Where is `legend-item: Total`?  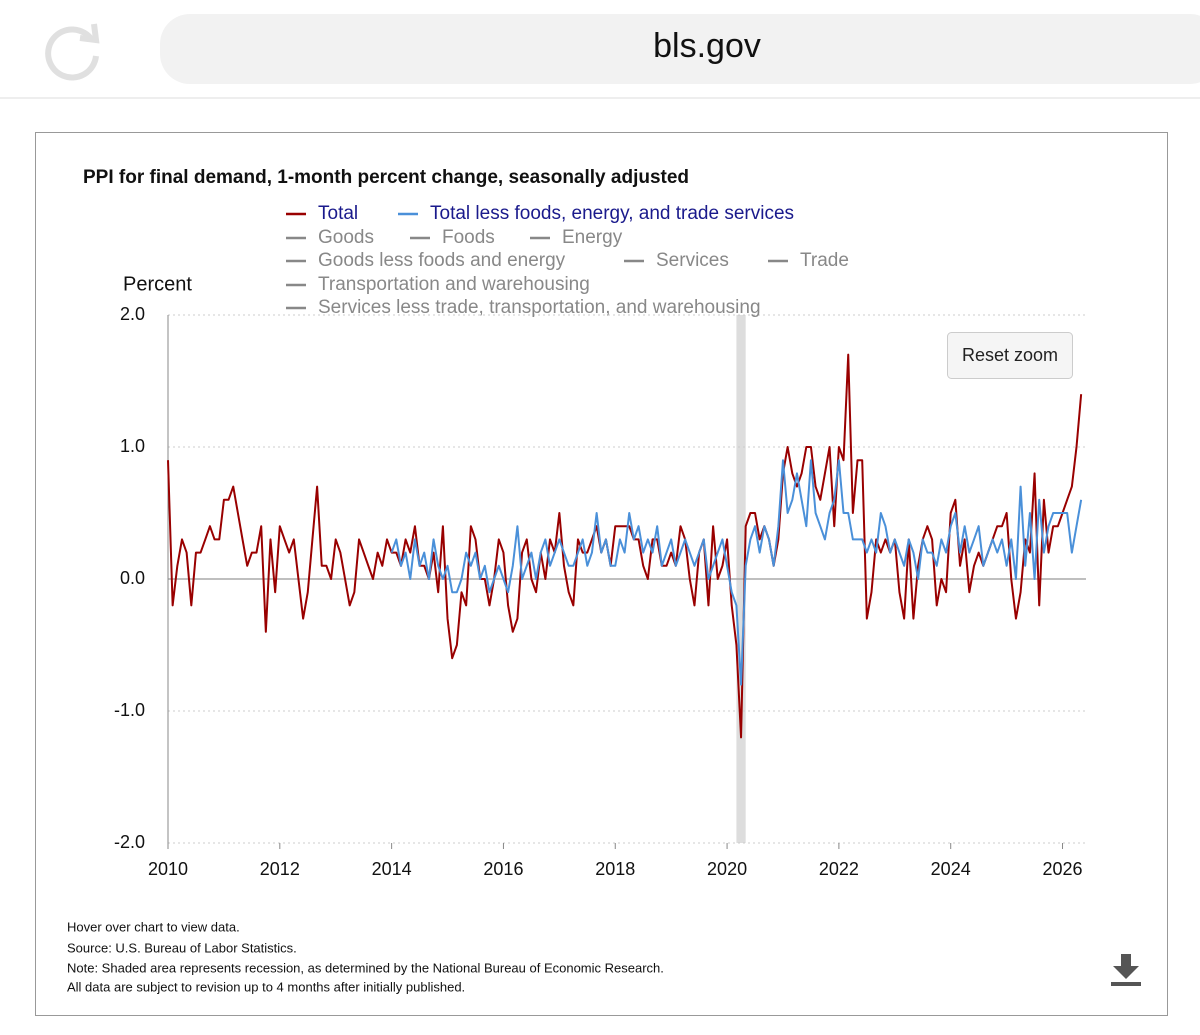 legend-item: Total is located at coordinates (322, 213).